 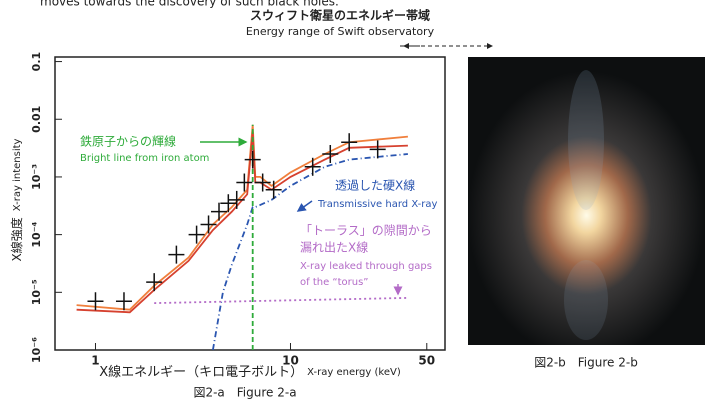 I want to click on annotation: Bright line from iron atom, so click(x=144, y=158).